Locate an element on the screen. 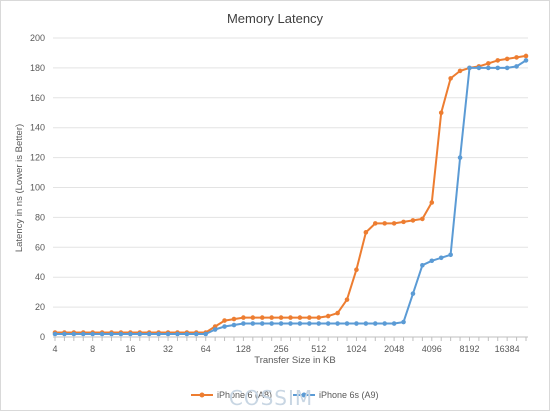  x-tick-label-4096: 4096 is located at coordinates (432, 349).